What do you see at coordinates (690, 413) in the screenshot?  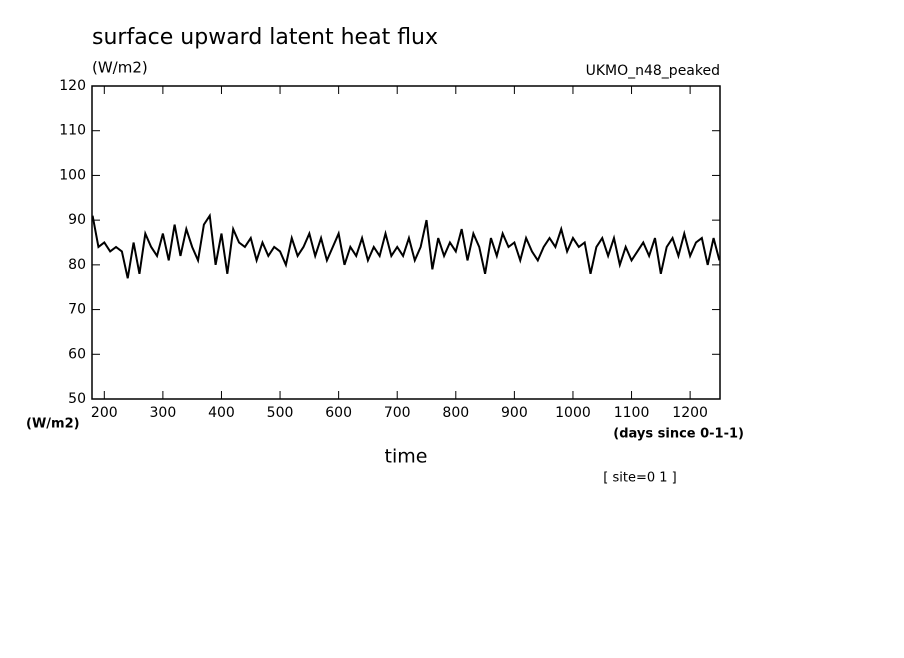 I see `x-tick-label: 1200` at bounding box center [690, 413].